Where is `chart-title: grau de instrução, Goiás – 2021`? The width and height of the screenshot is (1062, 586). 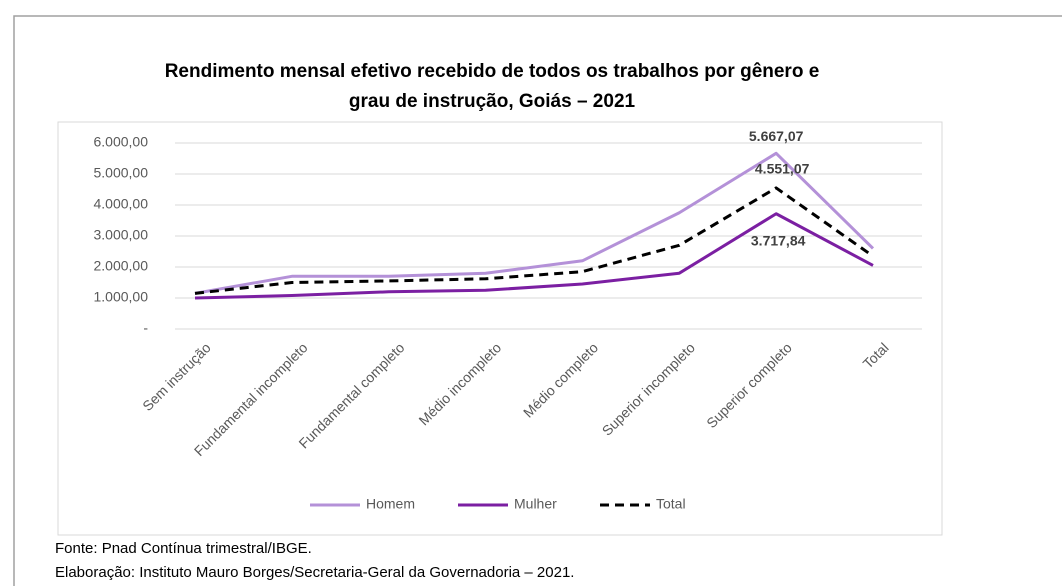 chart-title: grau de instrução, Goiás – 2021 is located at coordinates (492, 101).